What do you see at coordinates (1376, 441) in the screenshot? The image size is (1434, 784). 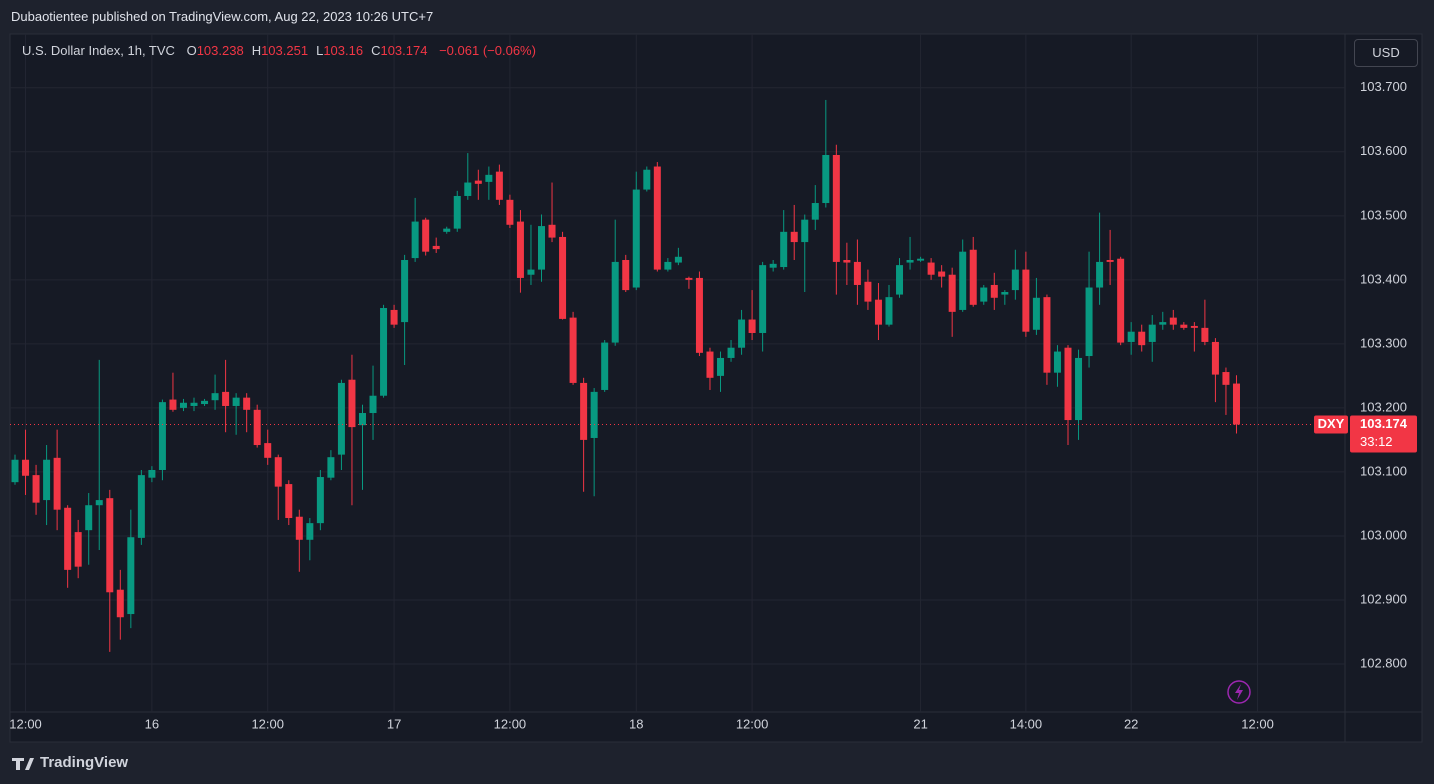 I see `countdown: 33:12` at bounding box center [1376, 441].